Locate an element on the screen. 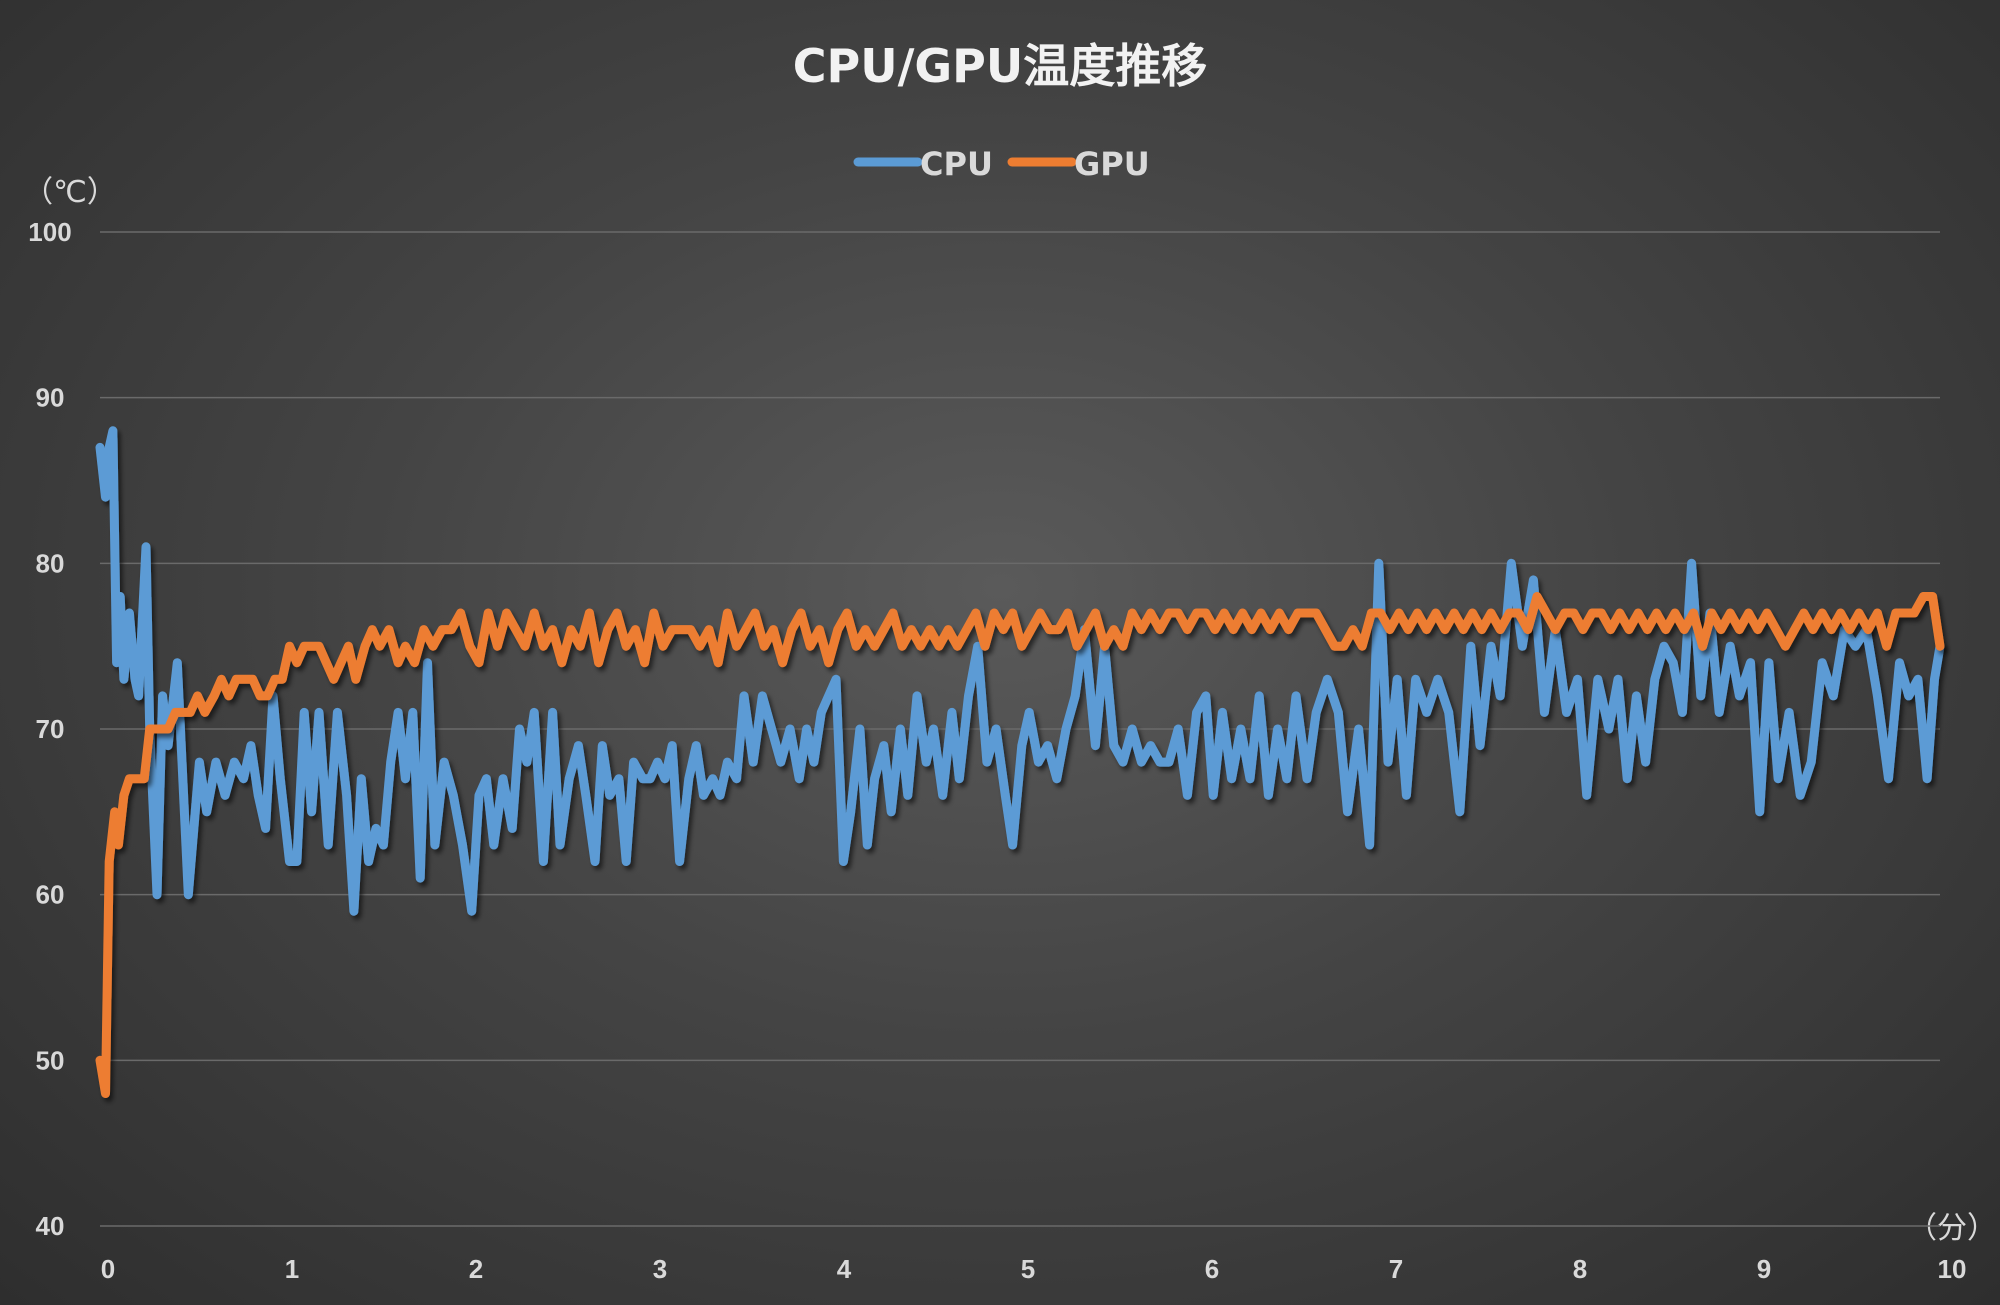 The image size is (2000, 1305). chart-title: CPU/GPU温度推移 is located at coordinates (1000, 66).